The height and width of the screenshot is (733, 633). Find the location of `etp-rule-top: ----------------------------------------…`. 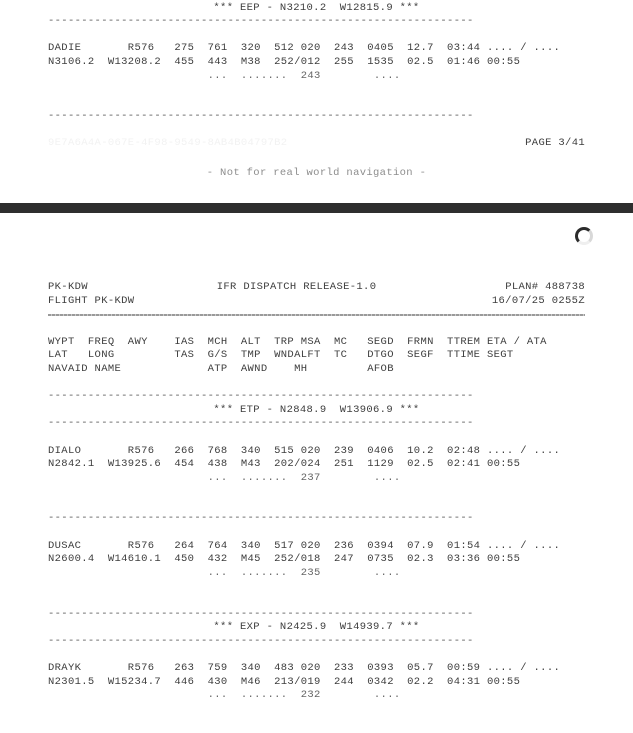

etp-rule-top: ----------------------------------------… is located at coordinates (261, 396).